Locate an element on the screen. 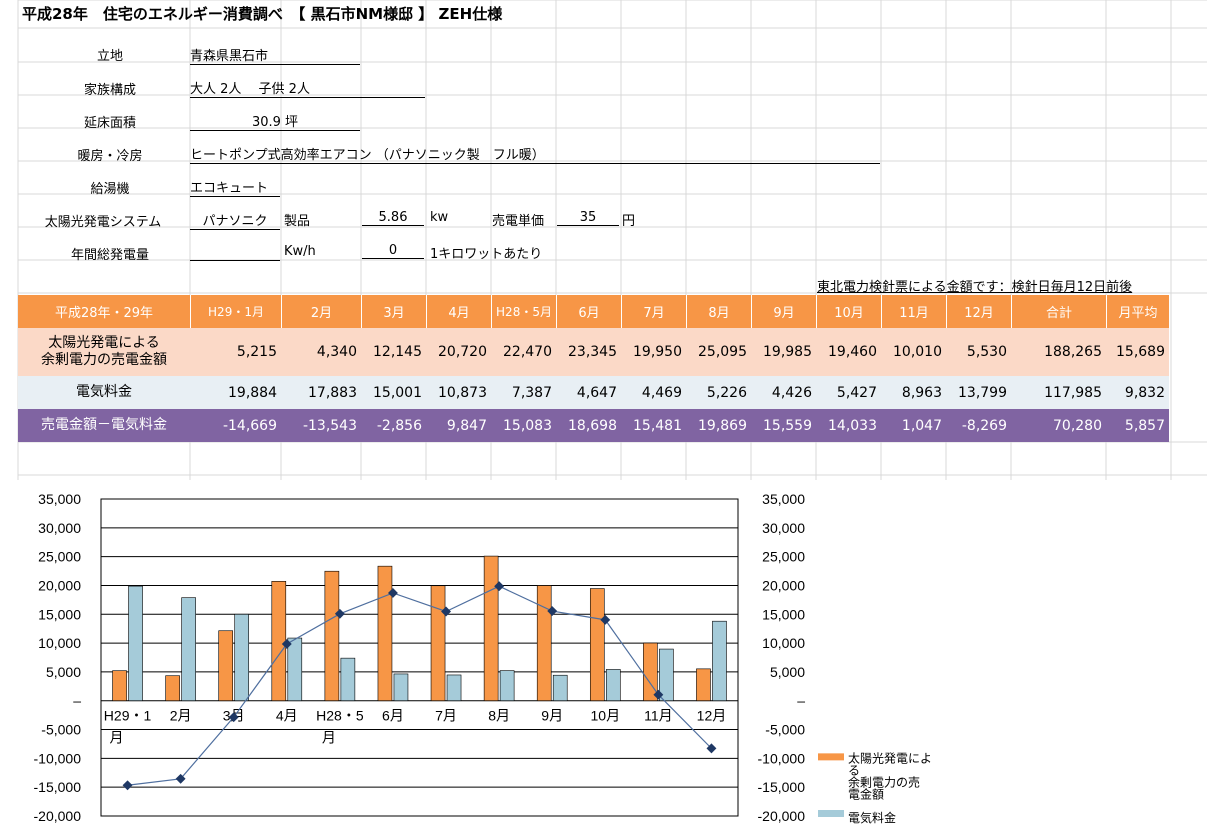  table-row-label: 電気料金 is located at coordinates (104, 392).